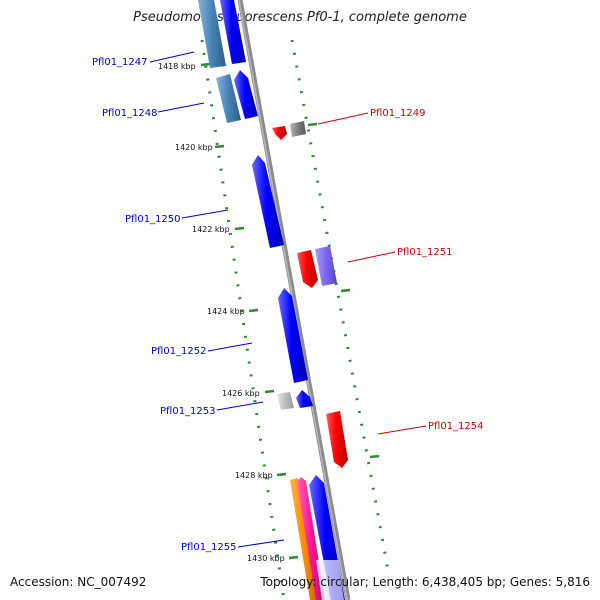 This screenshot has height=600, width=600. What do you see at coordinates (78, 582) in the screenshot?
I see `accession-text: Accession: NC_007492` at bounding box center [78, 582].